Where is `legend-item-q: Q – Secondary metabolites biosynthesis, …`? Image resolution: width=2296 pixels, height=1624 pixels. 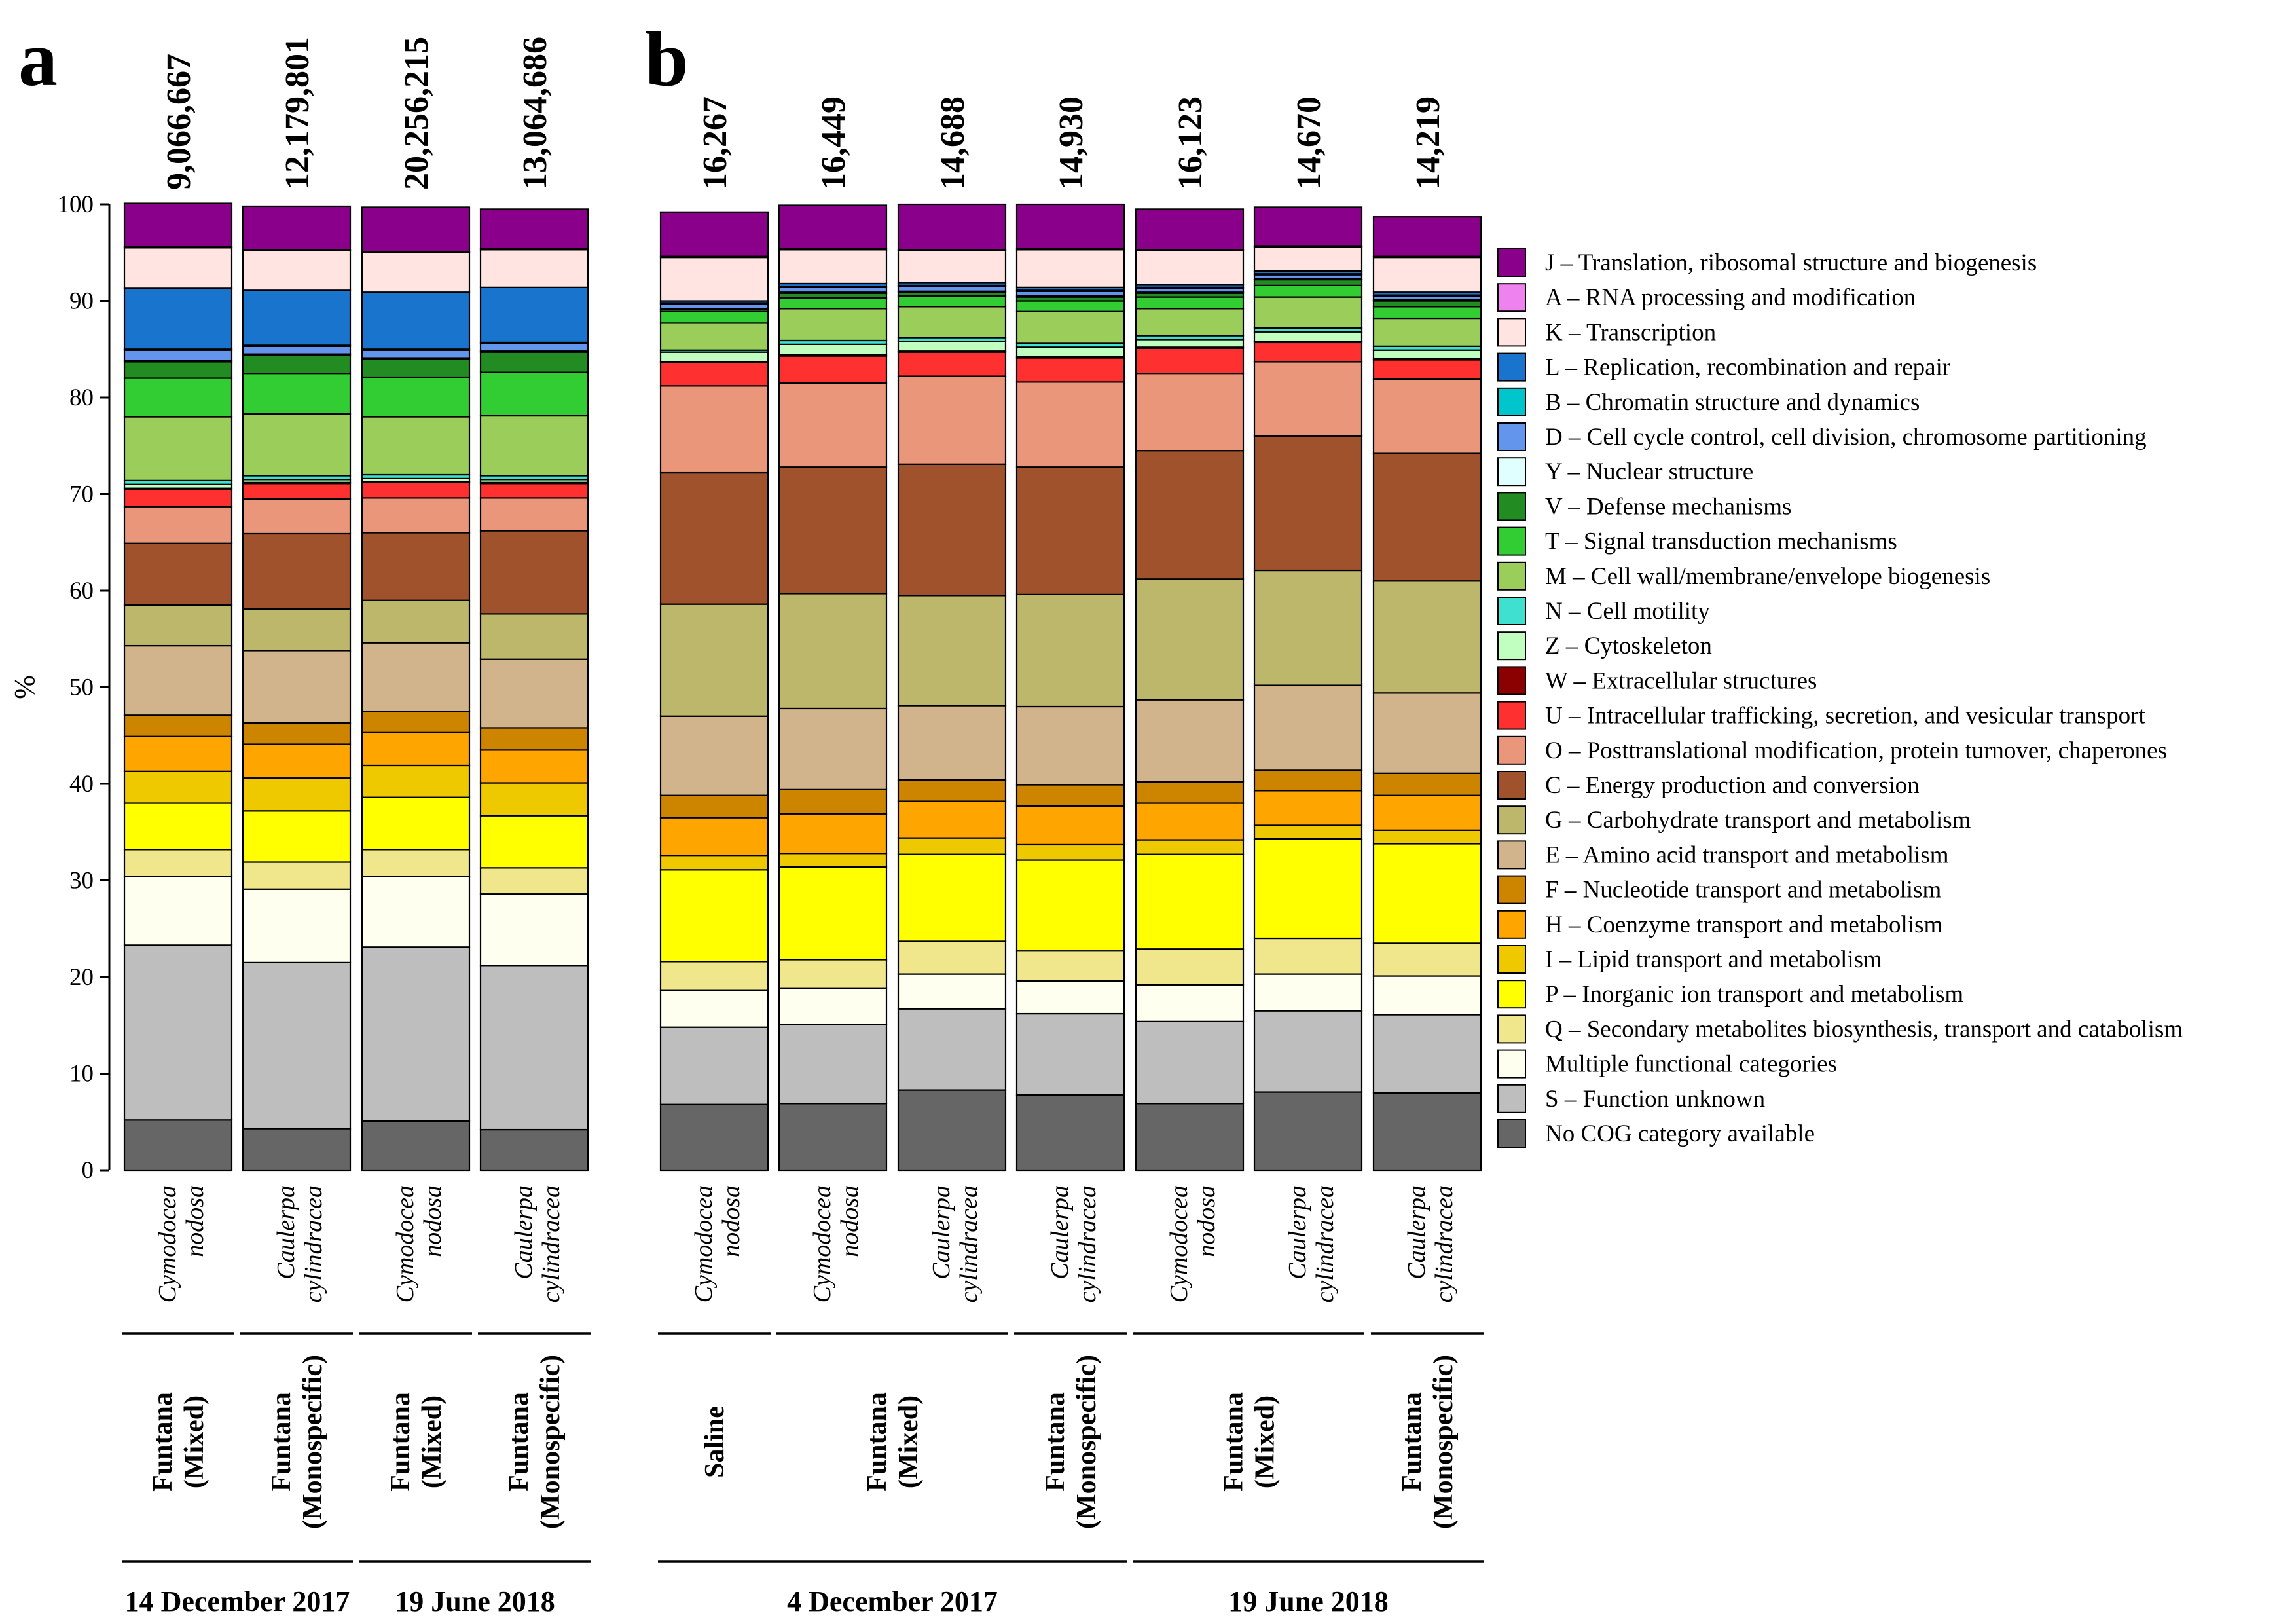 legend-item-q: Q – Secondary metabolites biosynthesis, … is located at coordinates (1840, 1029).